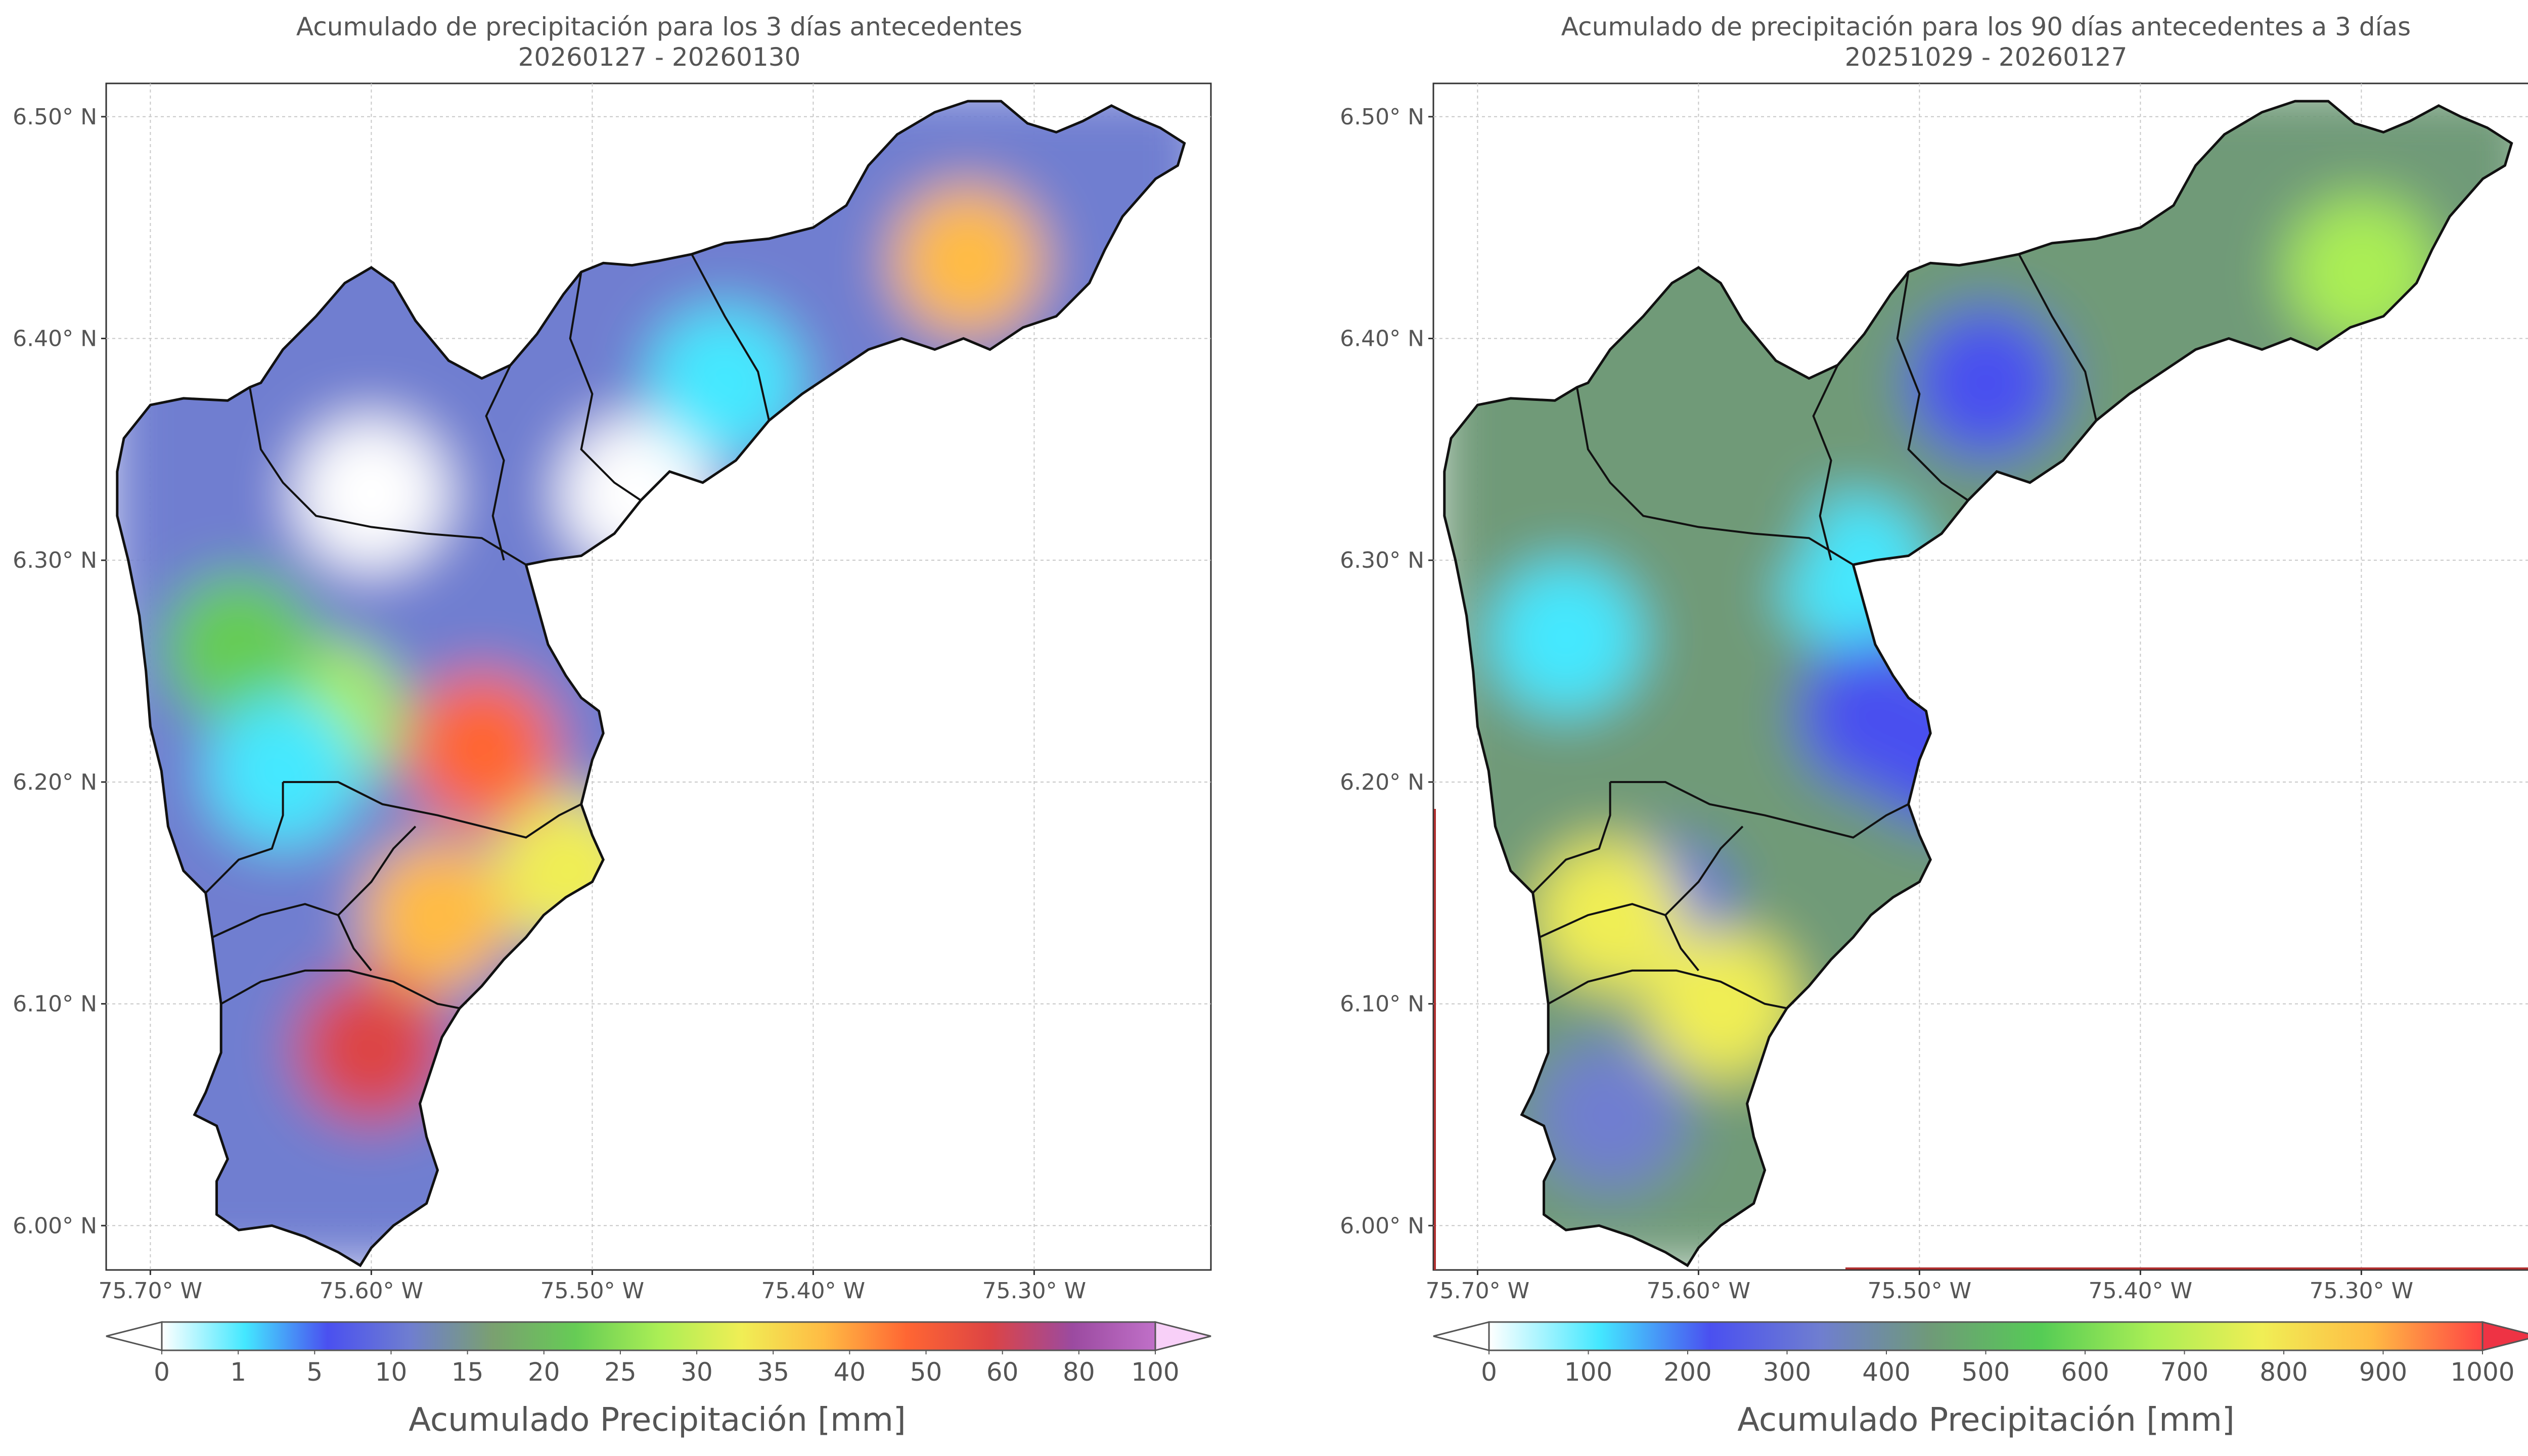 The image size is (2528, 1456). What do you see at coordinates (926, 1372) in the screenshot?
I see `colorbar-tick-label: 50` at bounding box center [926, 1372].